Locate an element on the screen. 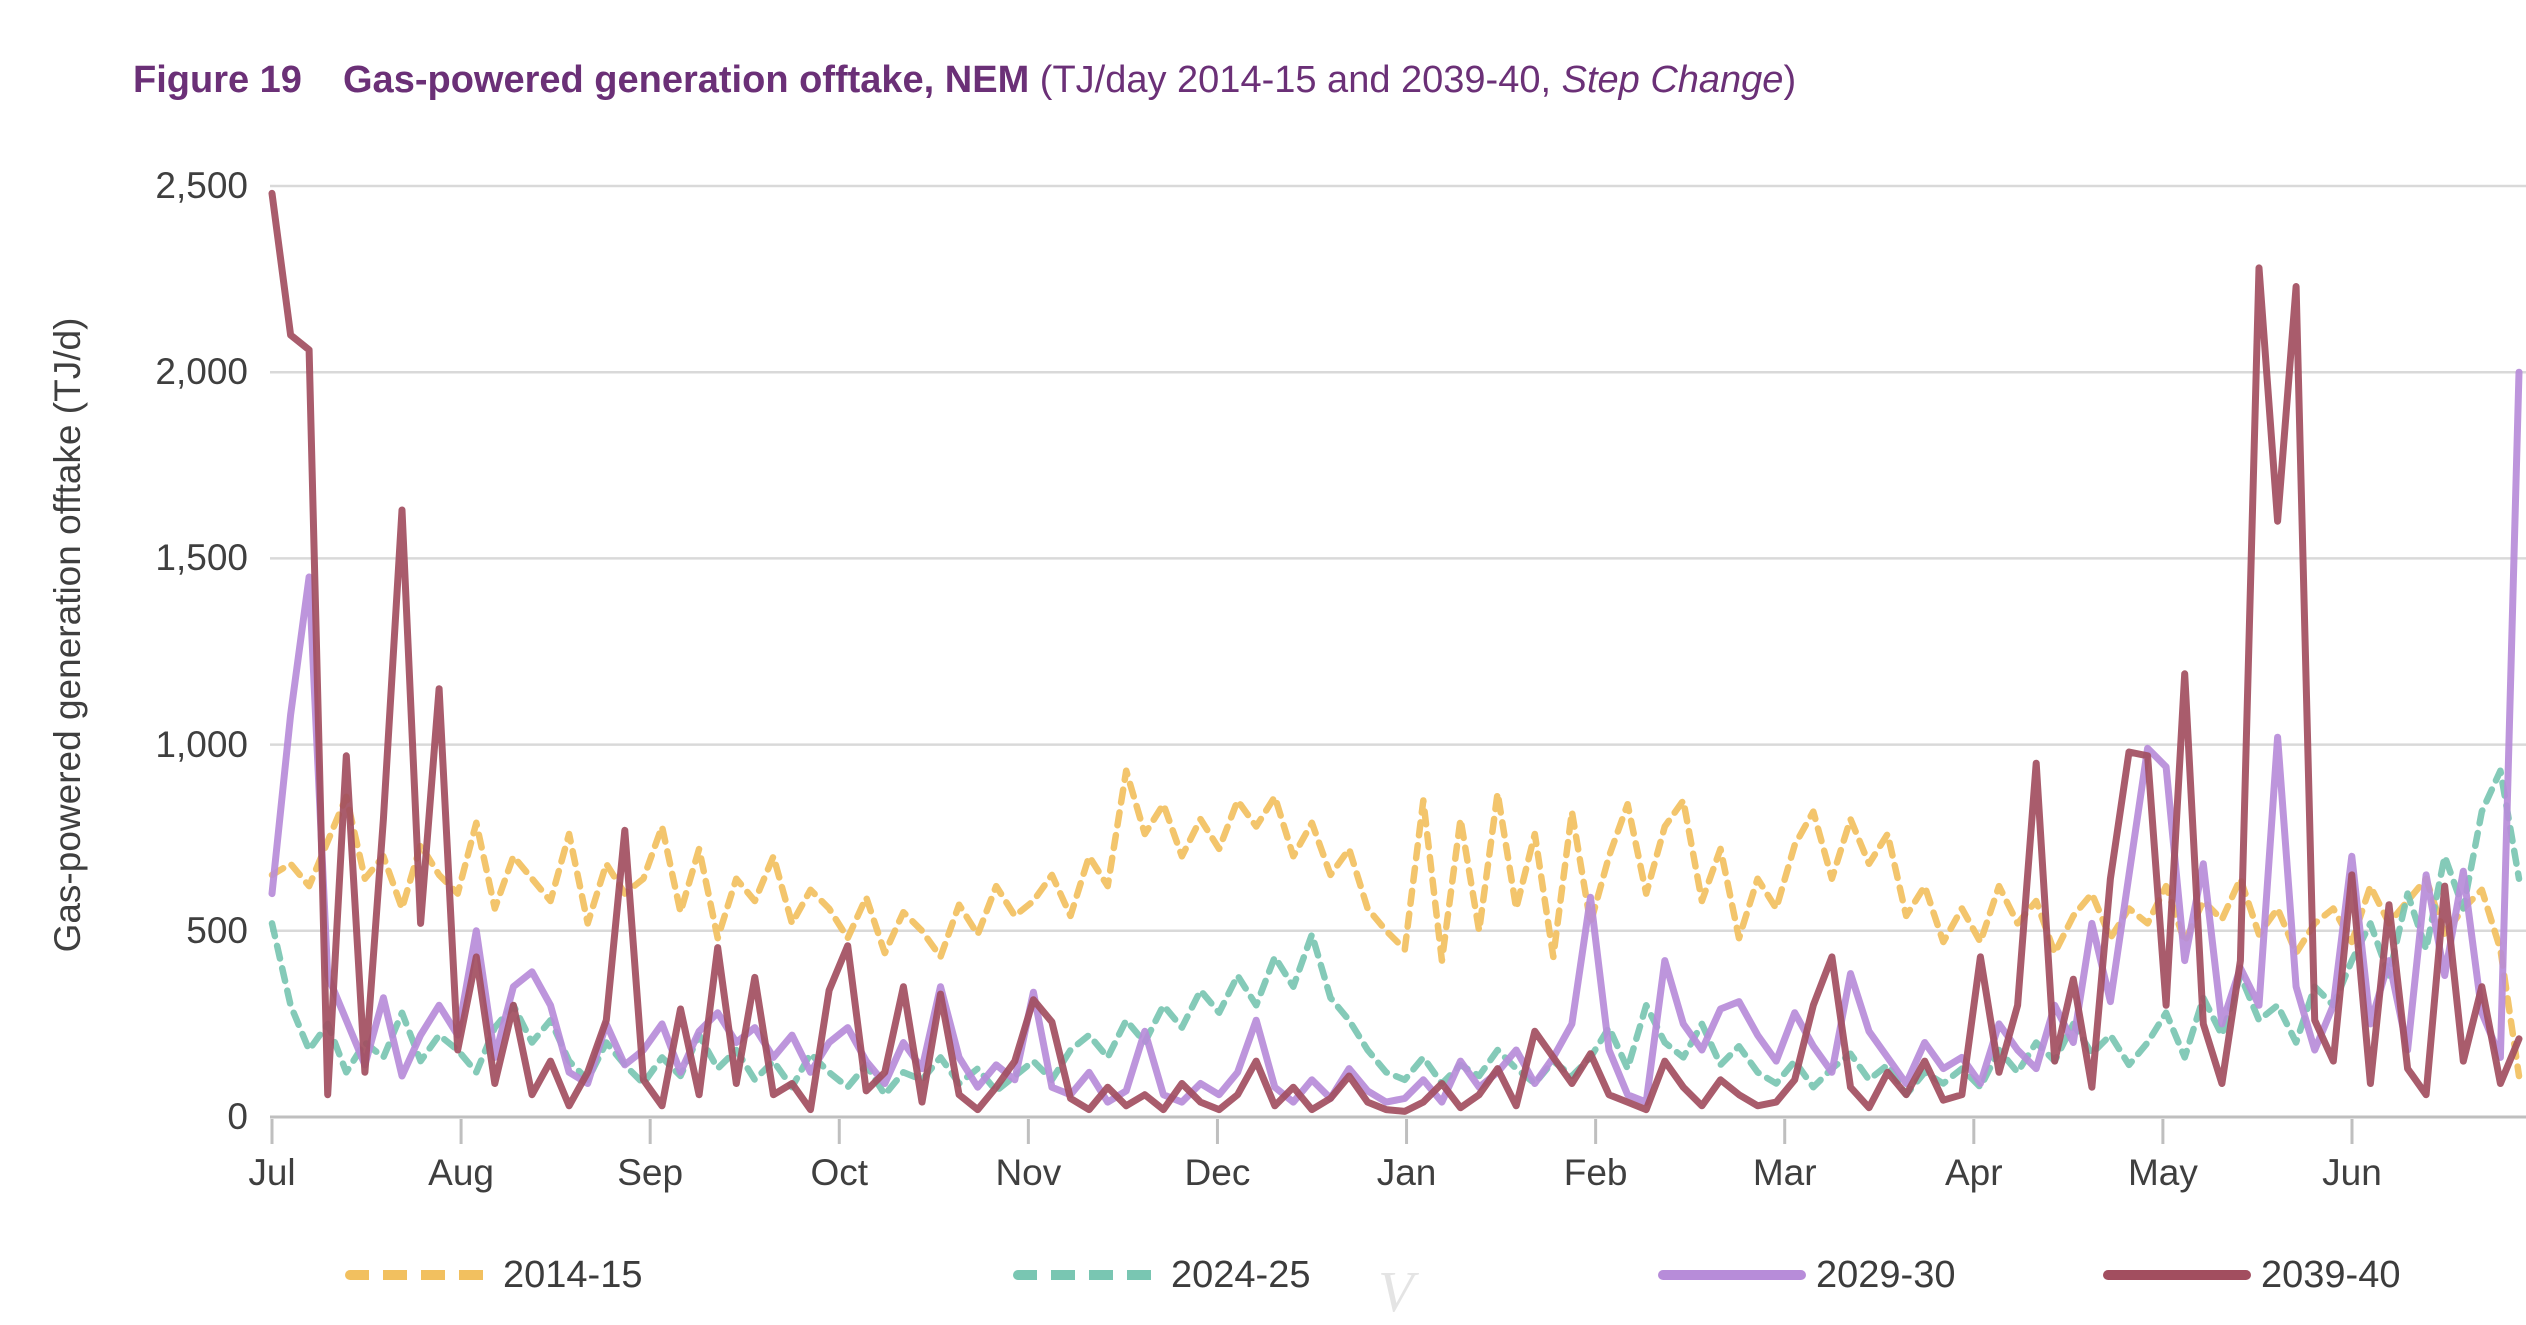  figure-title-scenario: Step Change is located at coordinates (1672, 80).